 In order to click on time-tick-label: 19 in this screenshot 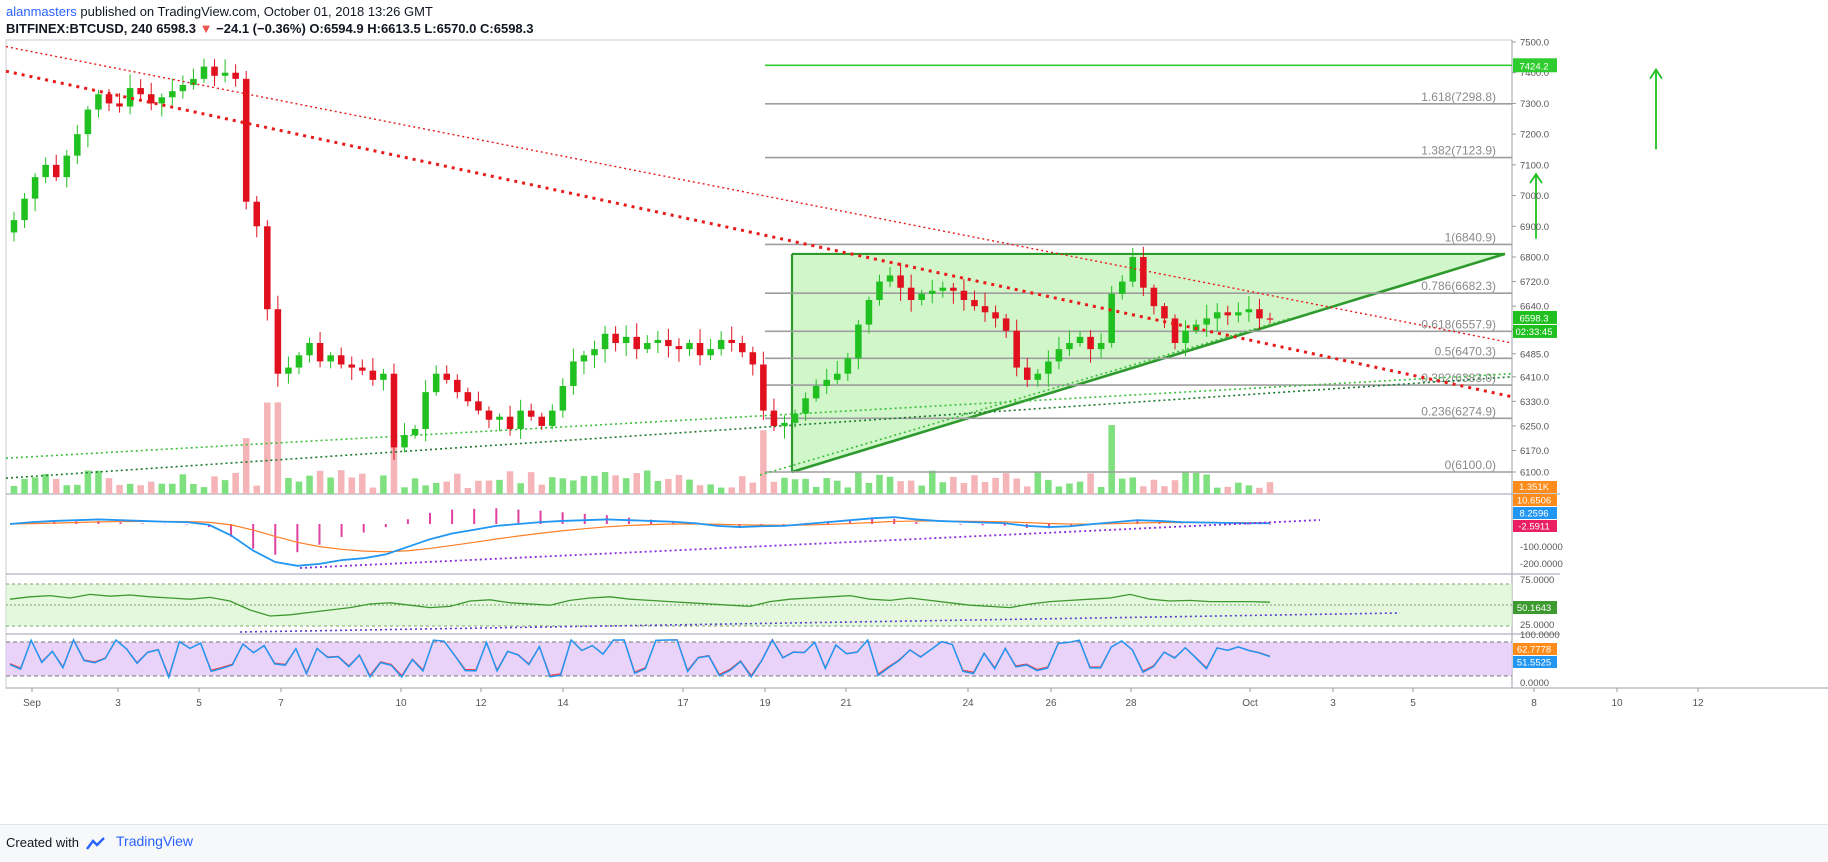, I will do `click(765, 703)`.